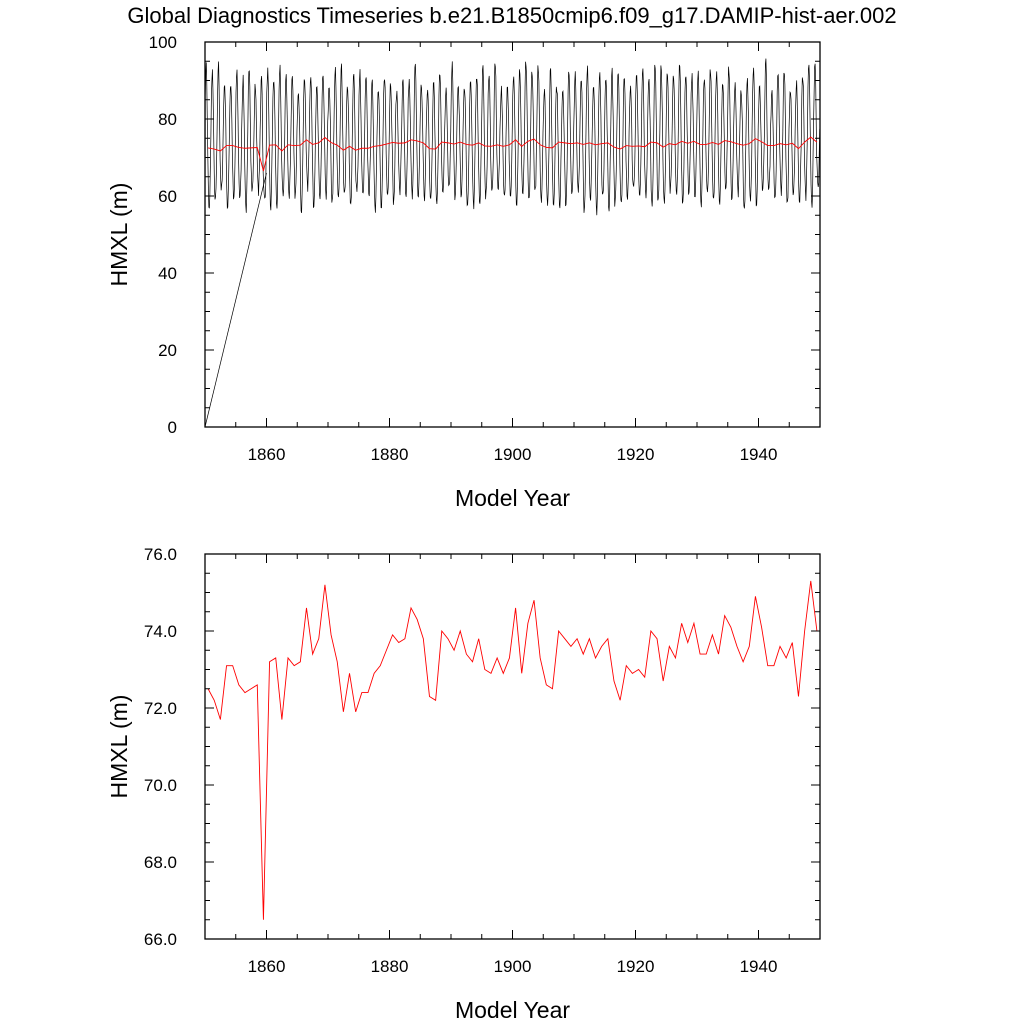 This screenshot has height=1024, width=1024. I want to click on y-tick-label: 100, so click(163, 42).